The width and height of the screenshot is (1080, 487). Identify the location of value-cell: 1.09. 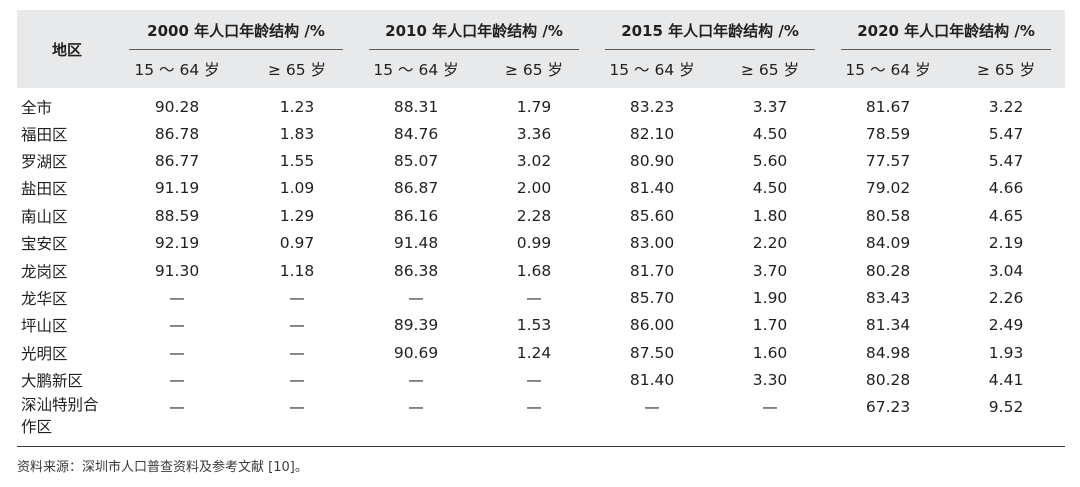
(297, 188).